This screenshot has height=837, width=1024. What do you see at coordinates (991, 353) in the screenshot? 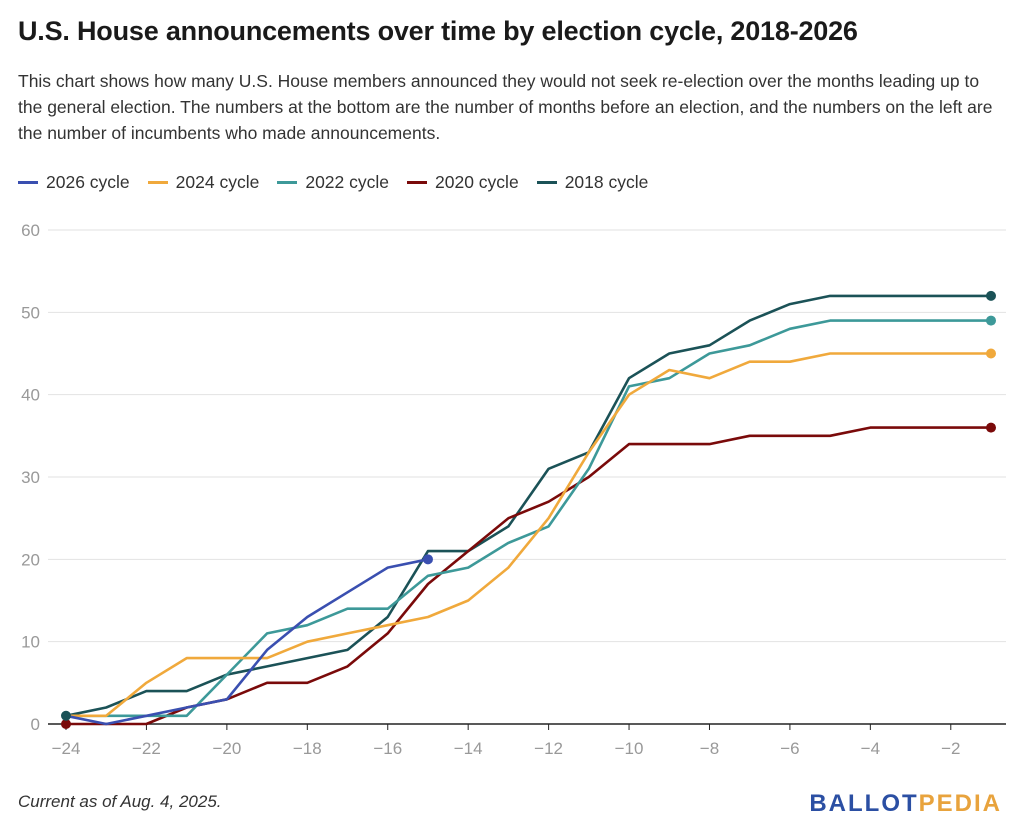
I see `series-end-point-2024-cycle` at bounding box center [991, 353].